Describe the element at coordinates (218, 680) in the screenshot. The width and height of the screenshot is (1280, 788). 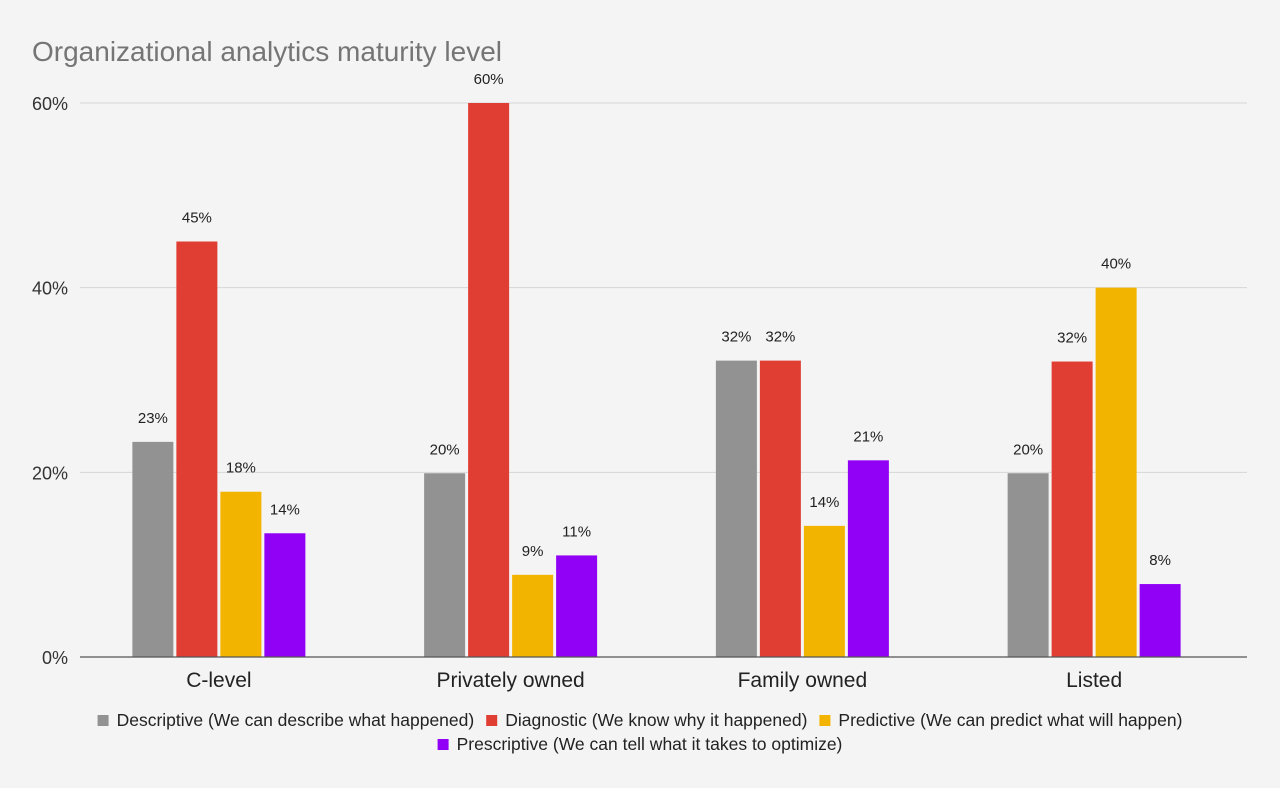
I see `x-tick-label: C-level` at that location.